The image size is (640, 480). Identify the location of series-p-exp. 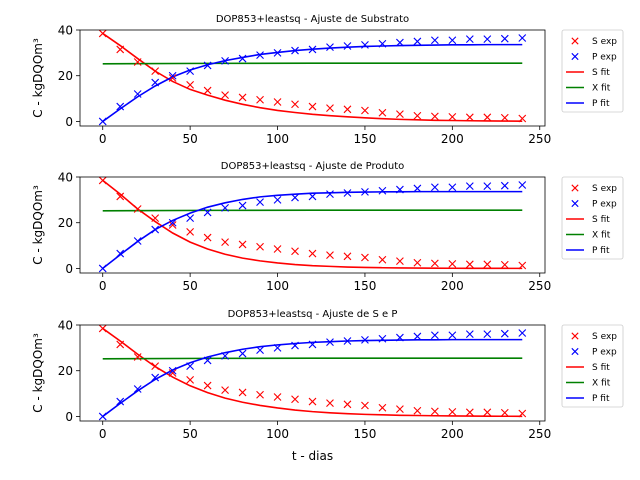
(312, 375).